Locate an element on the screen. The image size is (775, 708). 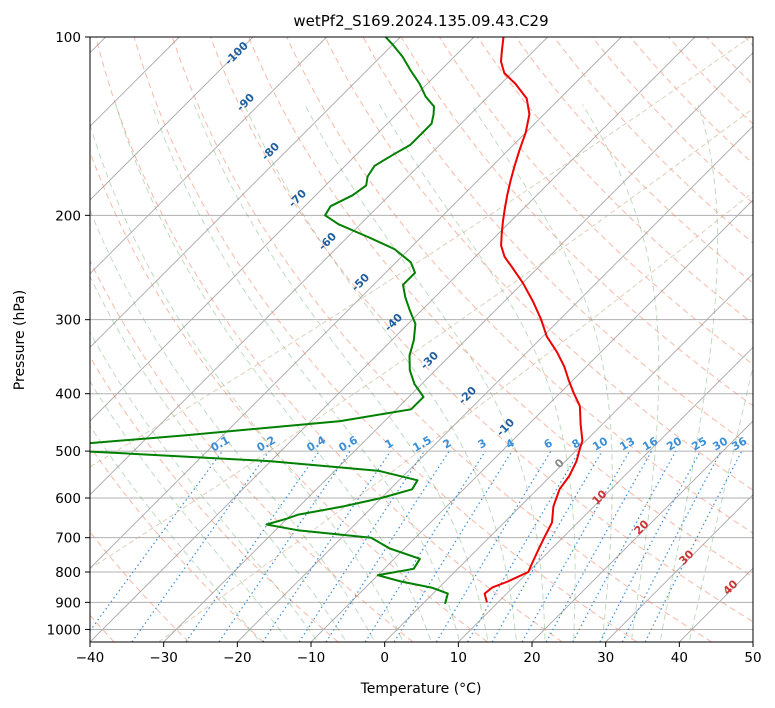
x-tick-label: −20 is located at coordinates (237, 658).